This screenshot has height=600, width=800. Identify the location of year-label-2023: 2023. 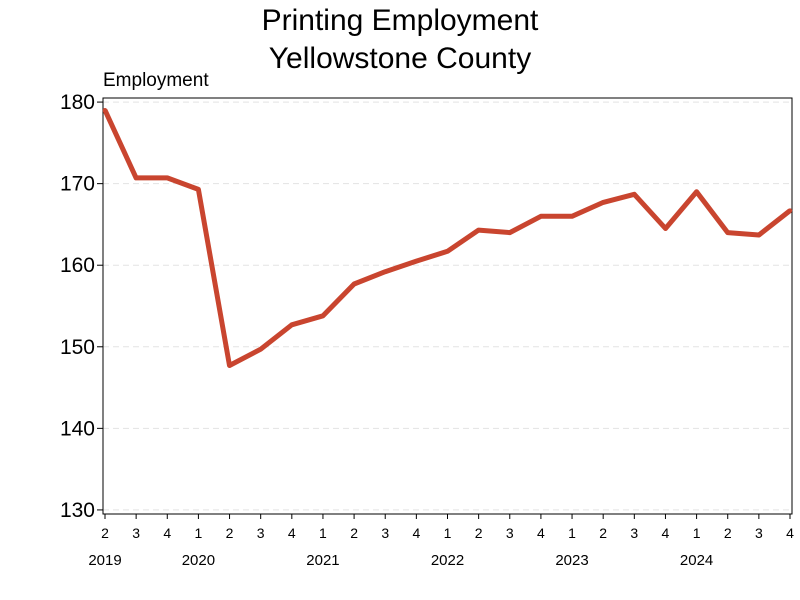
(571, 560).